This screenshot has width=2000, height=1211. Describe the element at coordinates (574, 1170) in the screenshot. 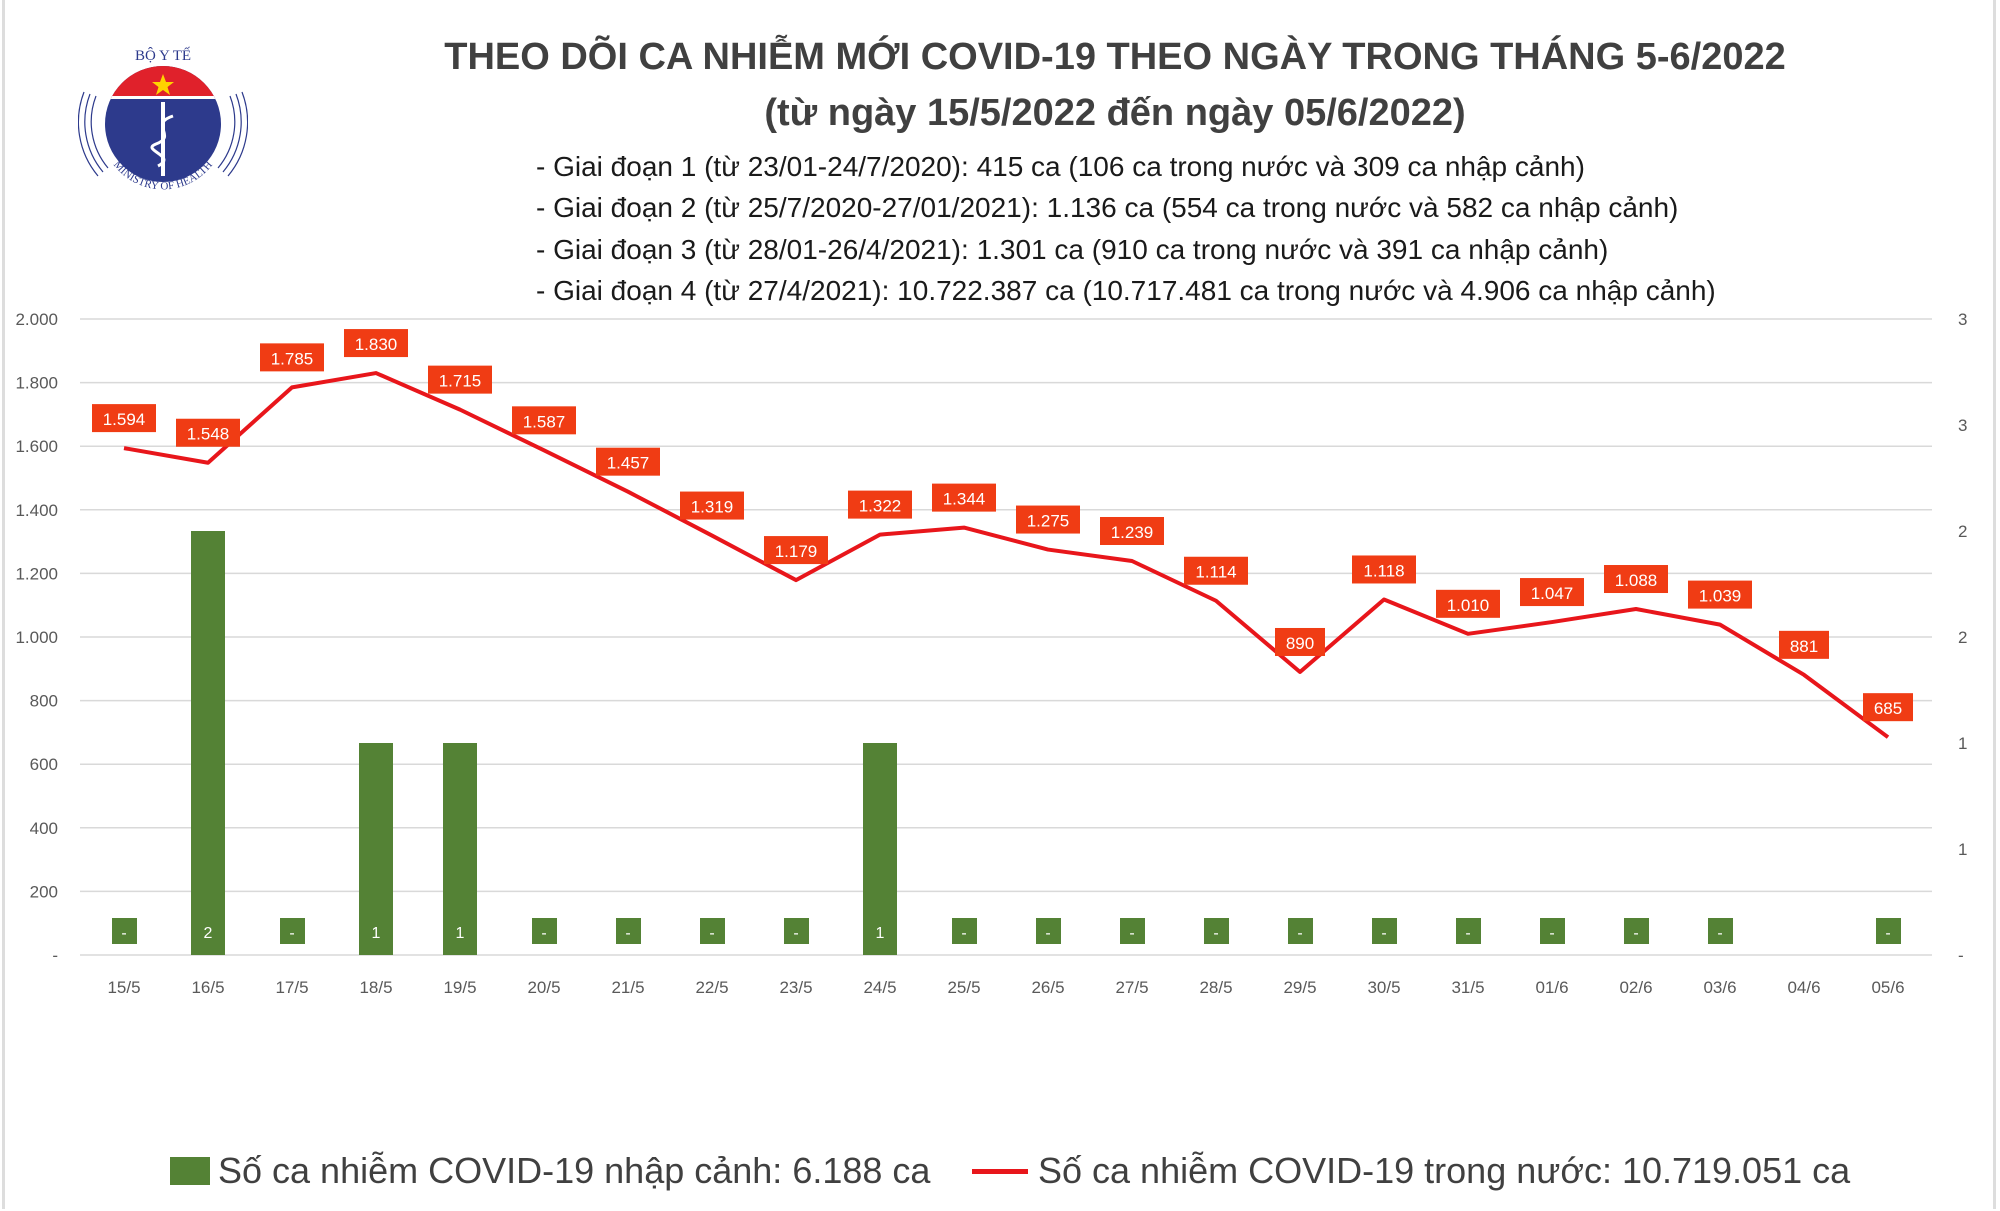

I see `legend-label-imported: Số ca nhiễm COVID-19 nhập cảnh: 6.188 ca` at that location.